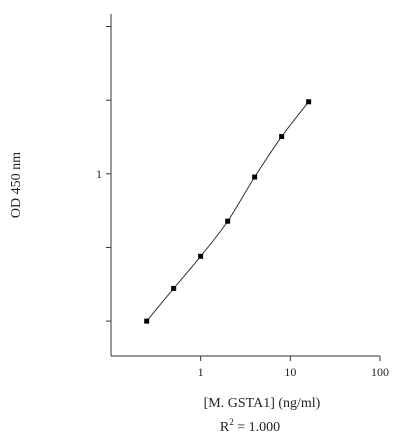 The image size is (401, 437). Describe the element at coordinates (99, 174) in the screenshot. I see `y-tick-label: 1` at that location.